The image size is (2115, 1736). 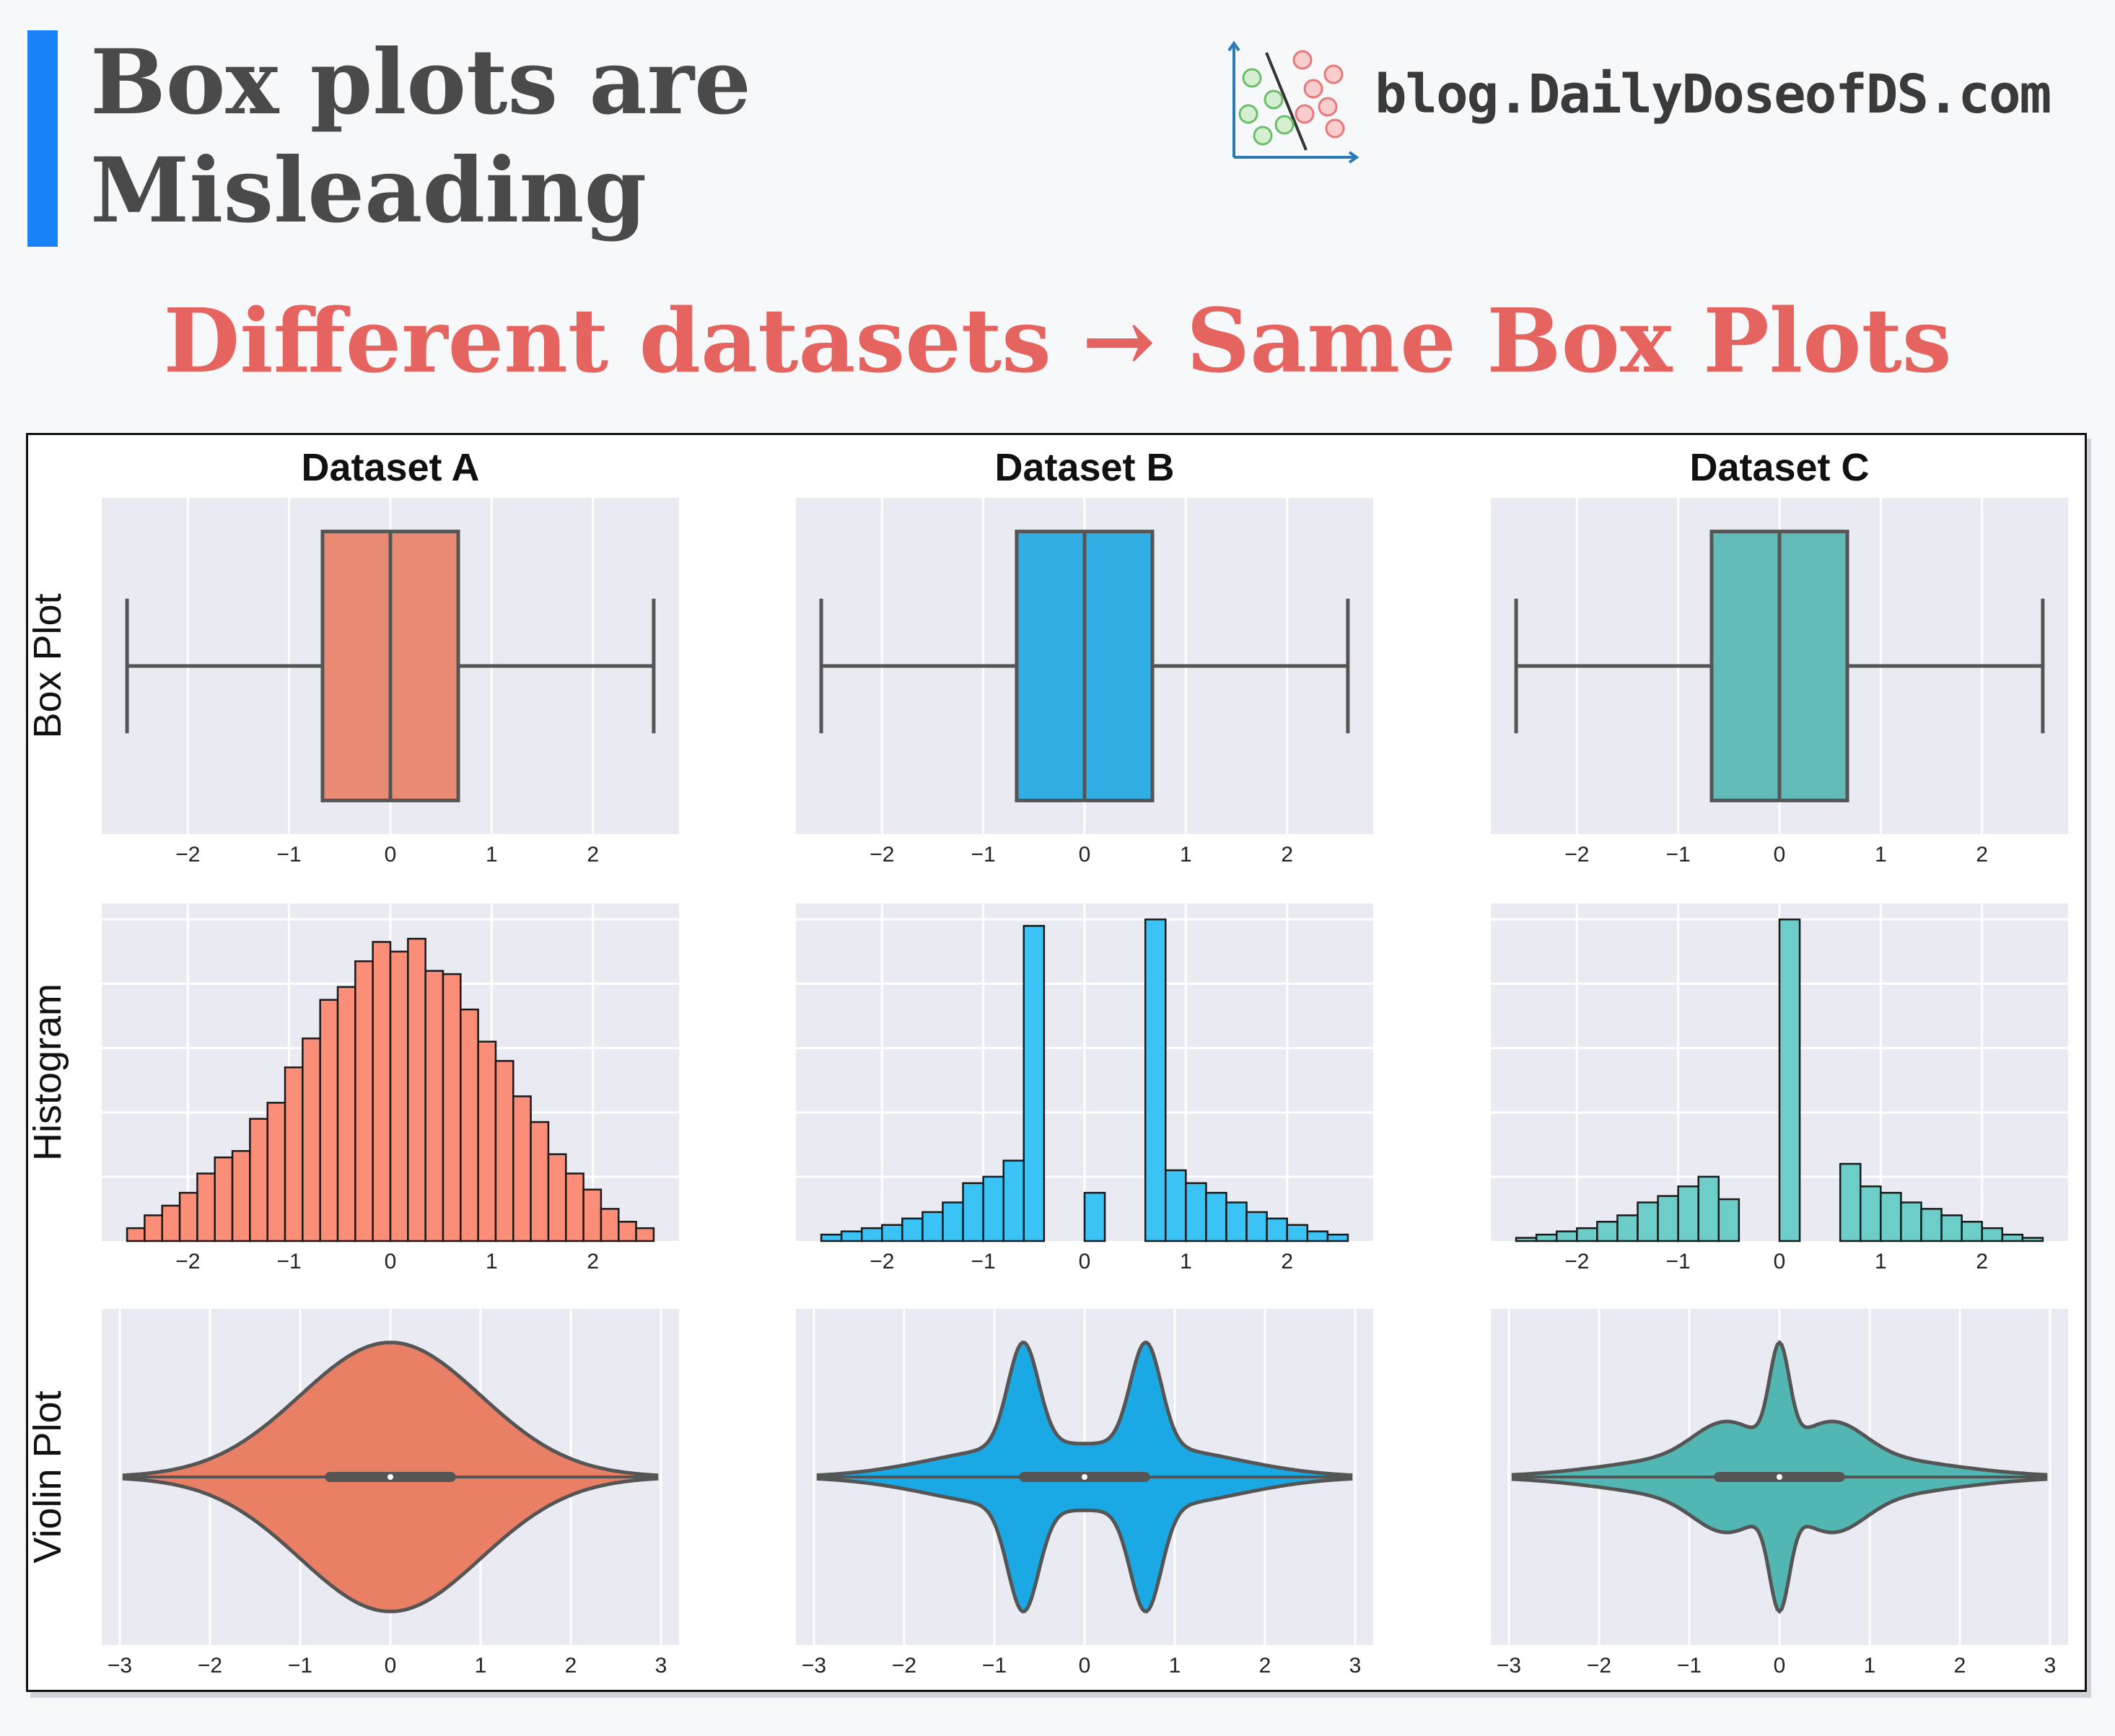 What do you see at coordinates (1779, 682) in the screenshot?
I see `box-plot-panel-3: −2 −1 0 1 2` at bounding box center [1779, 682].